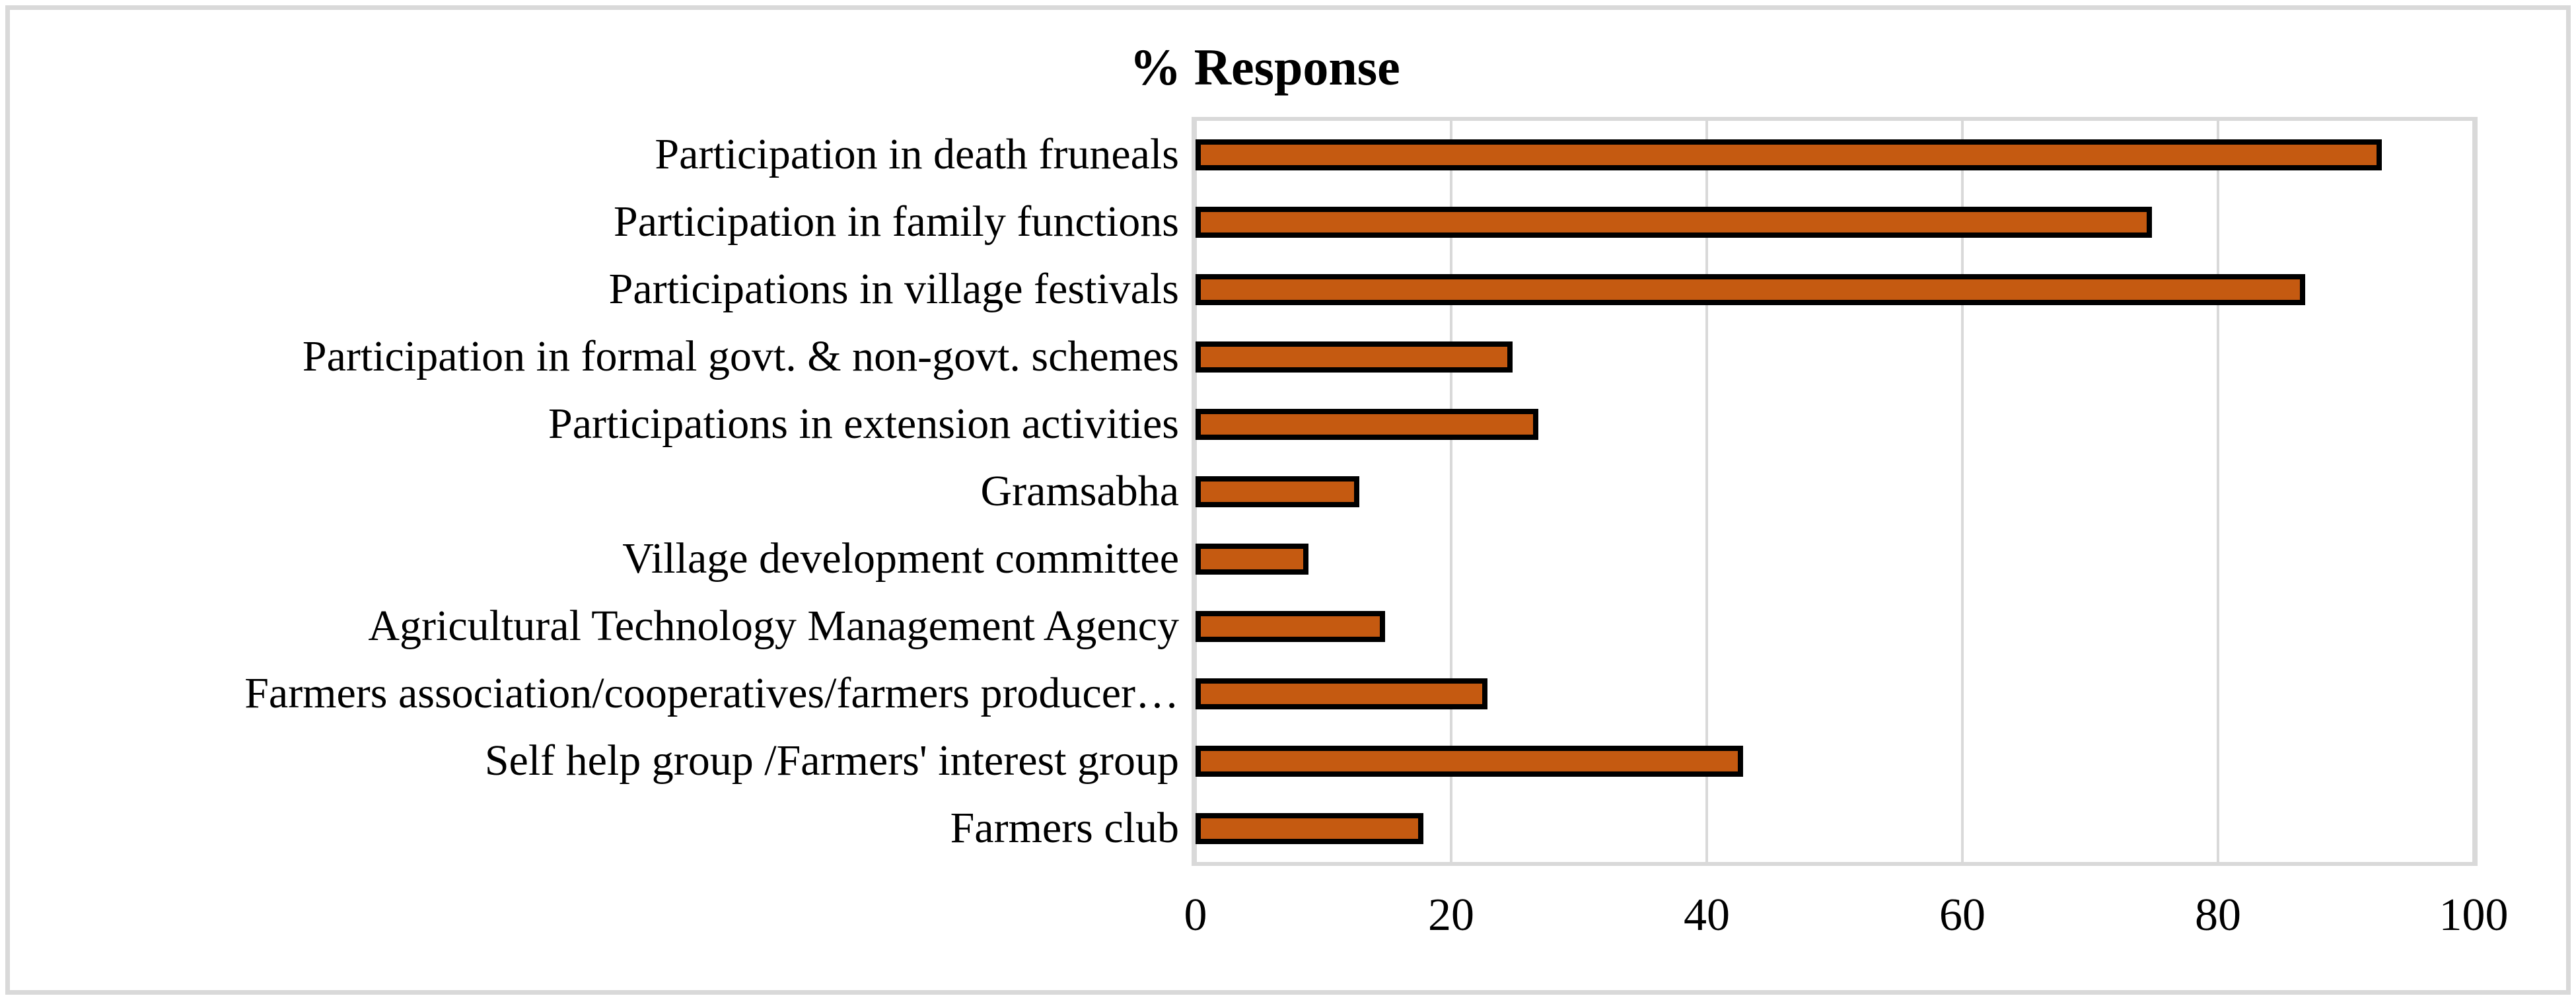 This screenshot has height=1000, width=2576. I want to click on chart-title: % Response, so click(1265, 67).